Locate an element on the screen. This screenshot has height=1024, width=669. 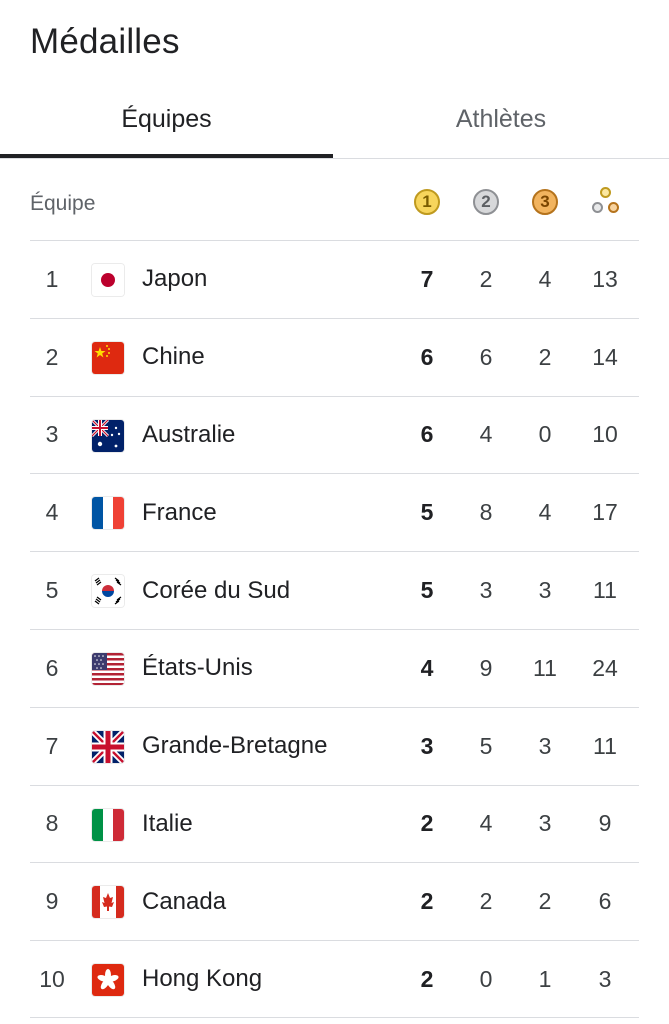
team-name: Corée du Sud is located at coordinates (216, 590).